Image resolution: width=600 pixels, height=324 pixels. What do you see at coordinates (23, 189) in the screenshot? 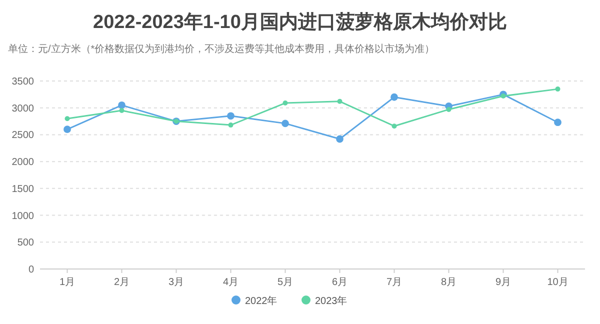
I see `y-tick-label: 1500` at bounding box center [23, 189].